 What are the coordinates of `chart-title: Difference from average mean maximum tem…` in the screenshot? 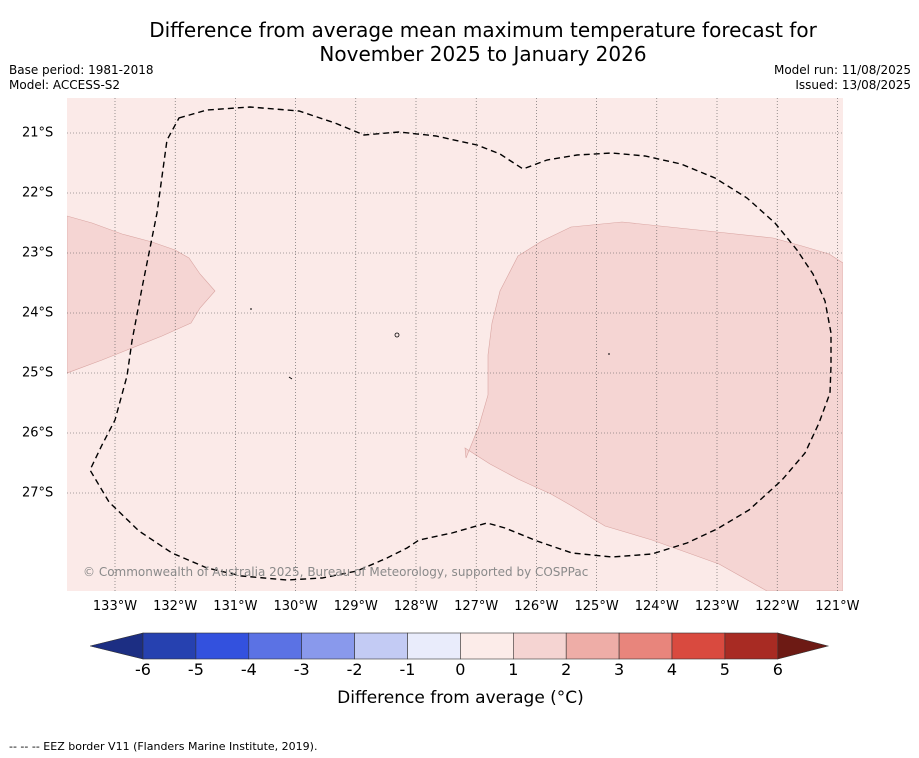 It's located at (459, 42).